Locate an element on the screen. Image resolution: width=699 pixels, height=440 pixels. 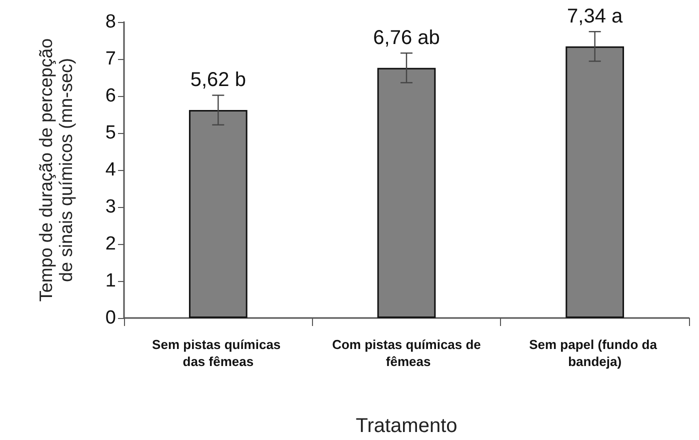
x-tick-label: Sem pistas químicas das fêmeas is located at coordinates (218, 353).